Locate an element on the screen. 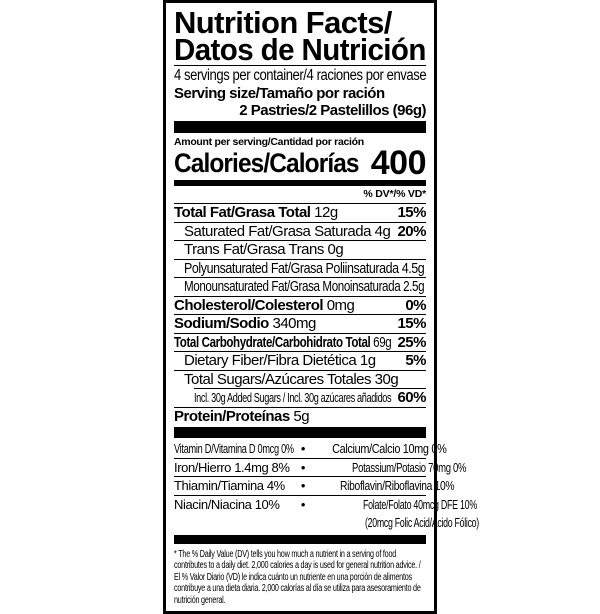 This screenshot has width=600, height=614. nutrient-row: Cholesterol/Colesterol 0mg 0% is located at coordinates (300, 305).